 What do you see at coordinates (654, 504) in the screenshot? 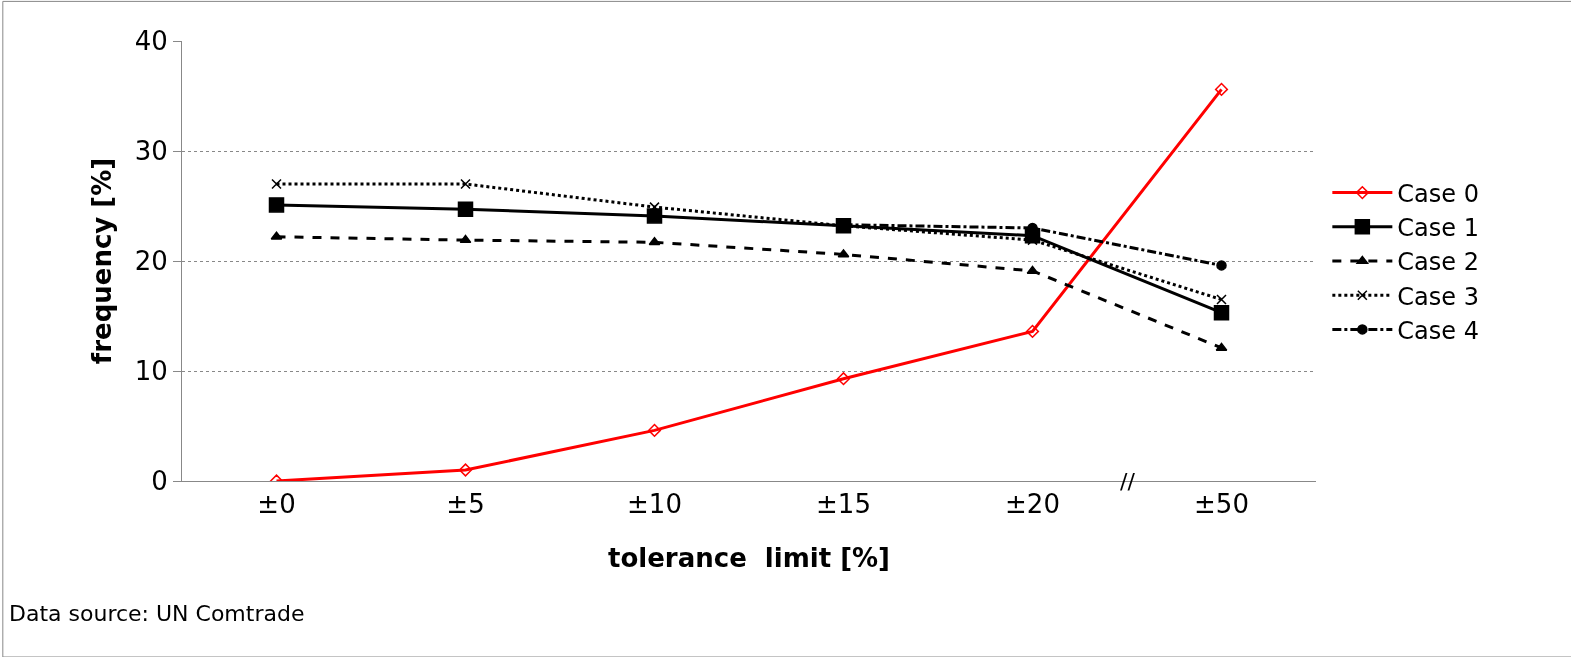
I see `x-tick-label: ±10` at bounding box center [654, 504].